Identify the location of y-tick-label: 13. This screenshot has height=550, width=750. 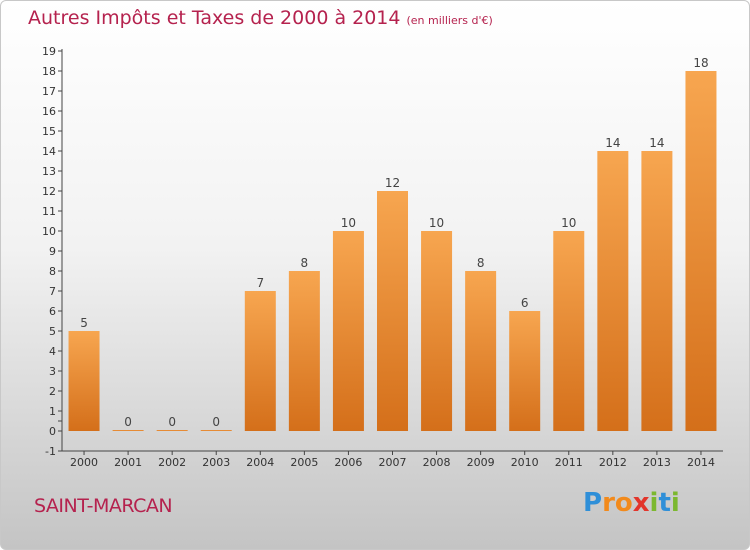
(49, 171).